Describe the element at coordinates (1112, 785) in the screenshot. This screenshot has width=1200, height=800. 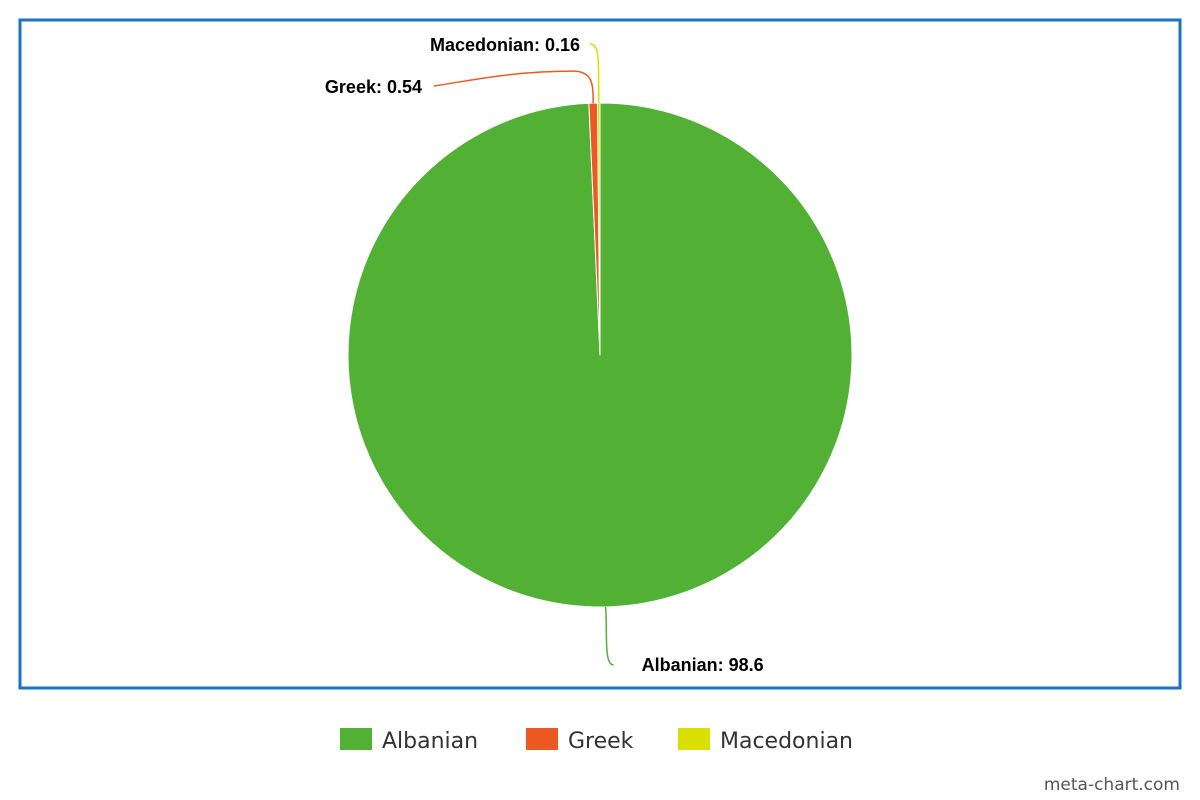
I see `credit-text: meta-chart.com` at that location.